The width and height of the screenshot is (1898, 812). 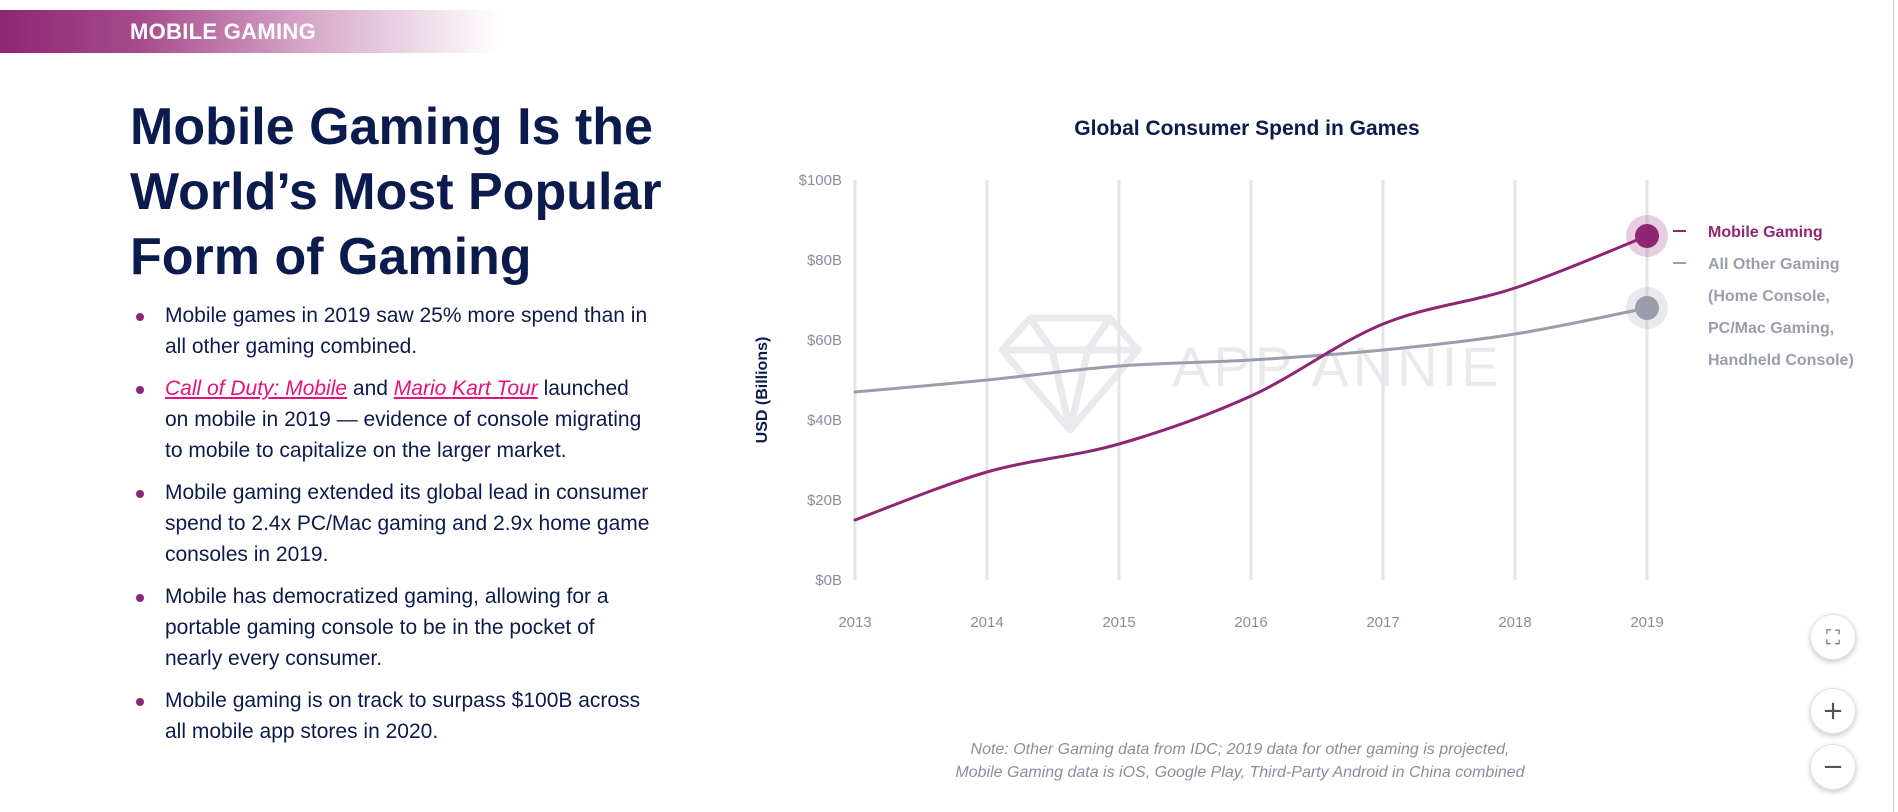 I want to click on zoom-in-button: +, so click(x=1833, y=711).